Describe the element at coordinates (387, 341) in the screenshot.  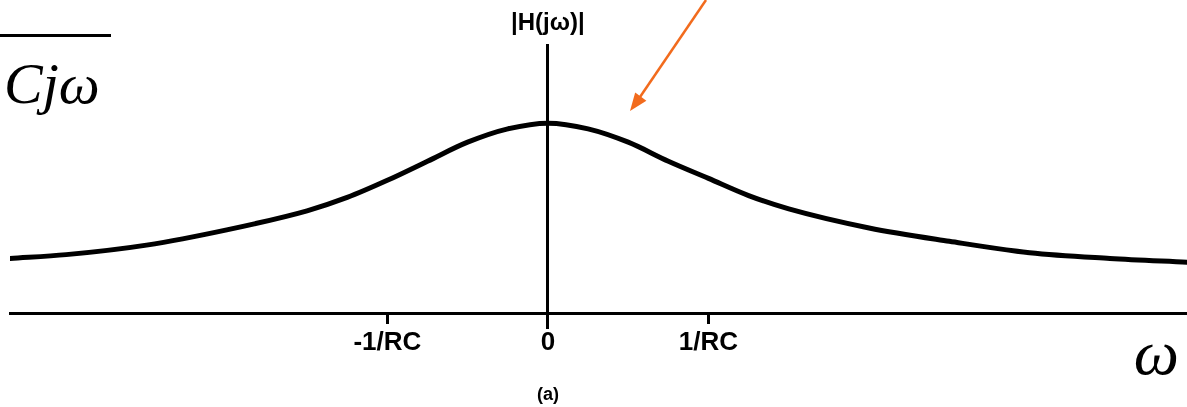
I see `x-tick-label: -1/RC` at that location.